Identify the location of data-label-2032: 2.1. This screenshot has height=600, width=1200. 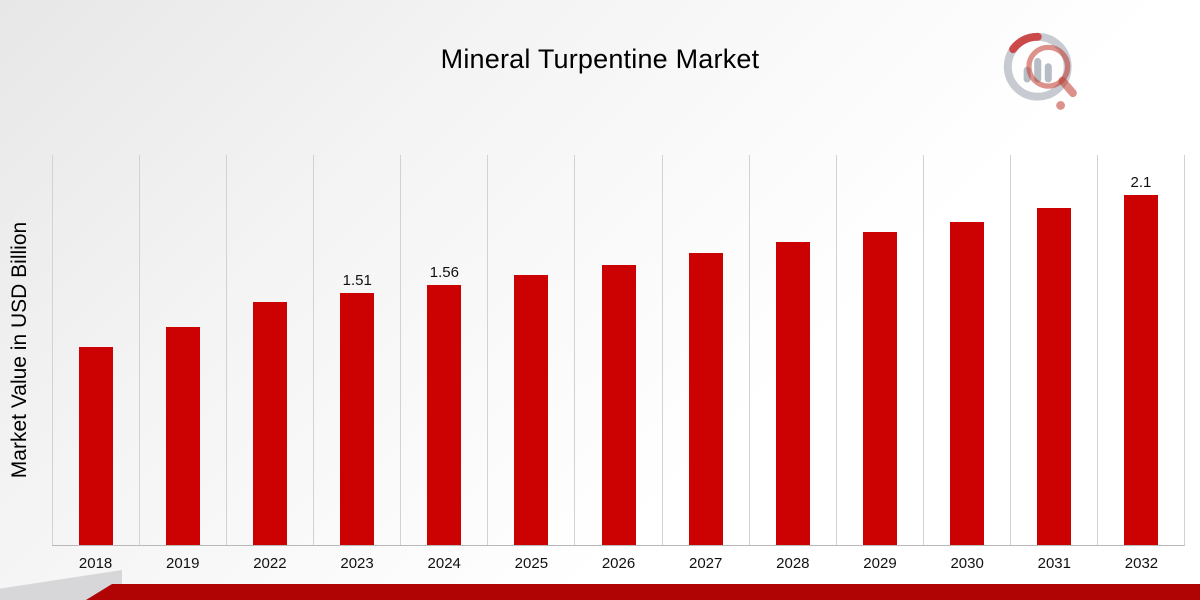
(1141, 182).